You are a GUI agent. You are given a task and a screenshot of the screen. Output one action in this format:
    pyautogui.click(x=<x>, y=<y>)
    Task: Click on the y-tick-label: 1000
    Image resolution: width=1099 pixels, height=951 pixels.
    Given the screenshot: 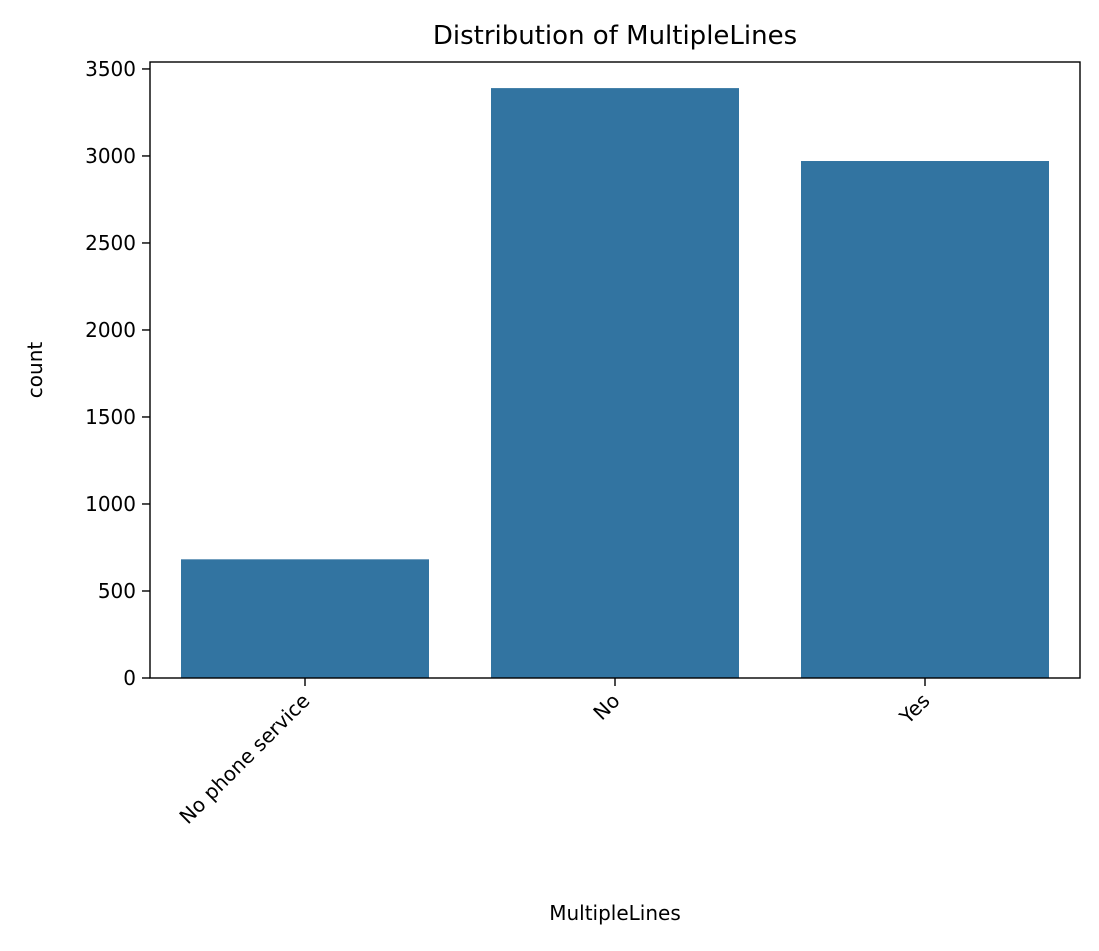 What is the action you would take?
    pyautogui.click(x=110, y=504)
    